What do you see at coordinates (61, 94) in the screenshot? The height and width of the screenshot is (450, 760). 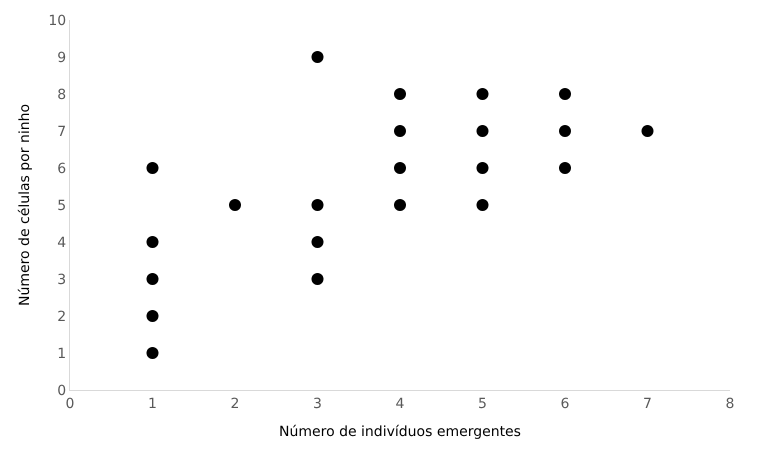 I see `y-tick-label: 8` at bounding box center [61, 94].